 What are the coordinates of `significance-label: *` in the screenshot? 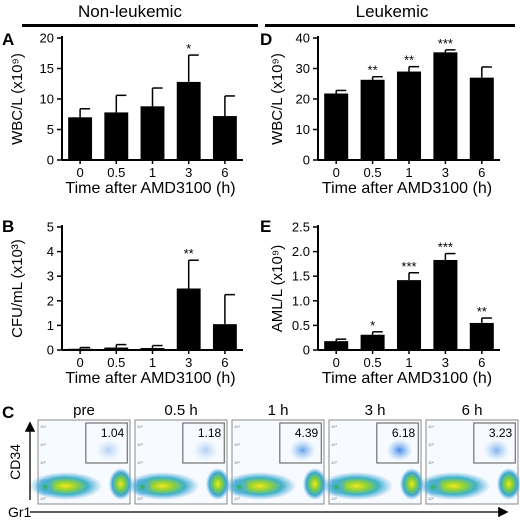 It's located at (372, 325).